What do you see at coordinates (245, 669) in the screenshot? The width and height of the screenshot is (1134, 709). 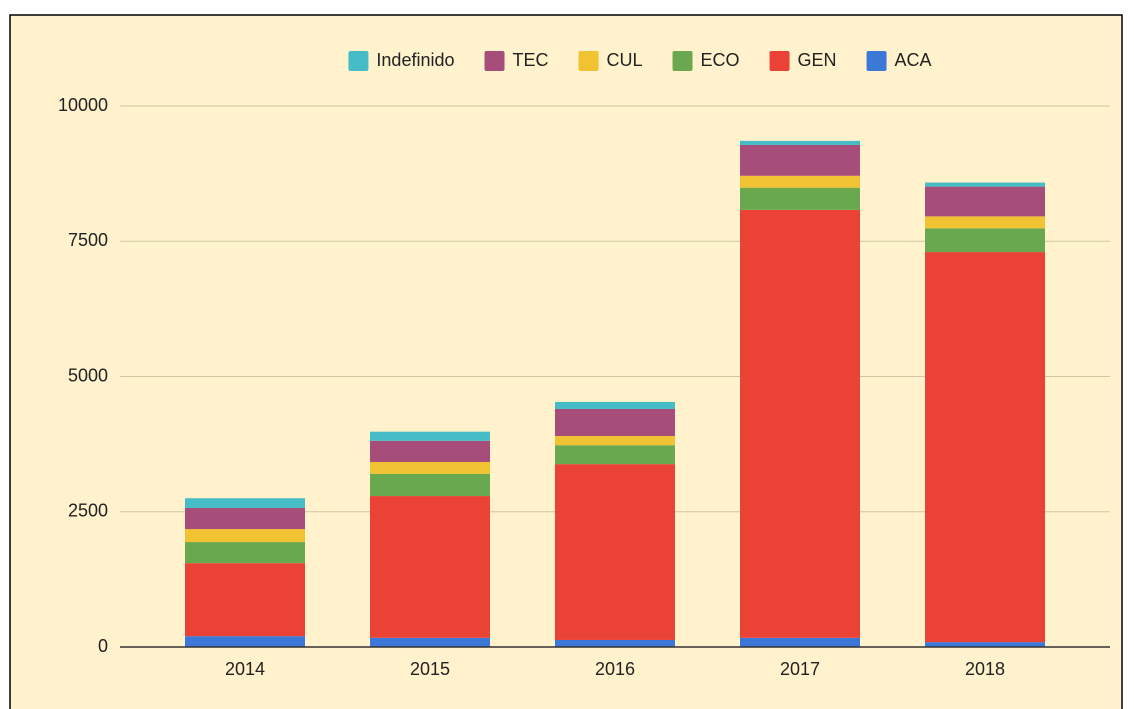 I see `x-tick-label: 2014` at bounding box center [245, 669].